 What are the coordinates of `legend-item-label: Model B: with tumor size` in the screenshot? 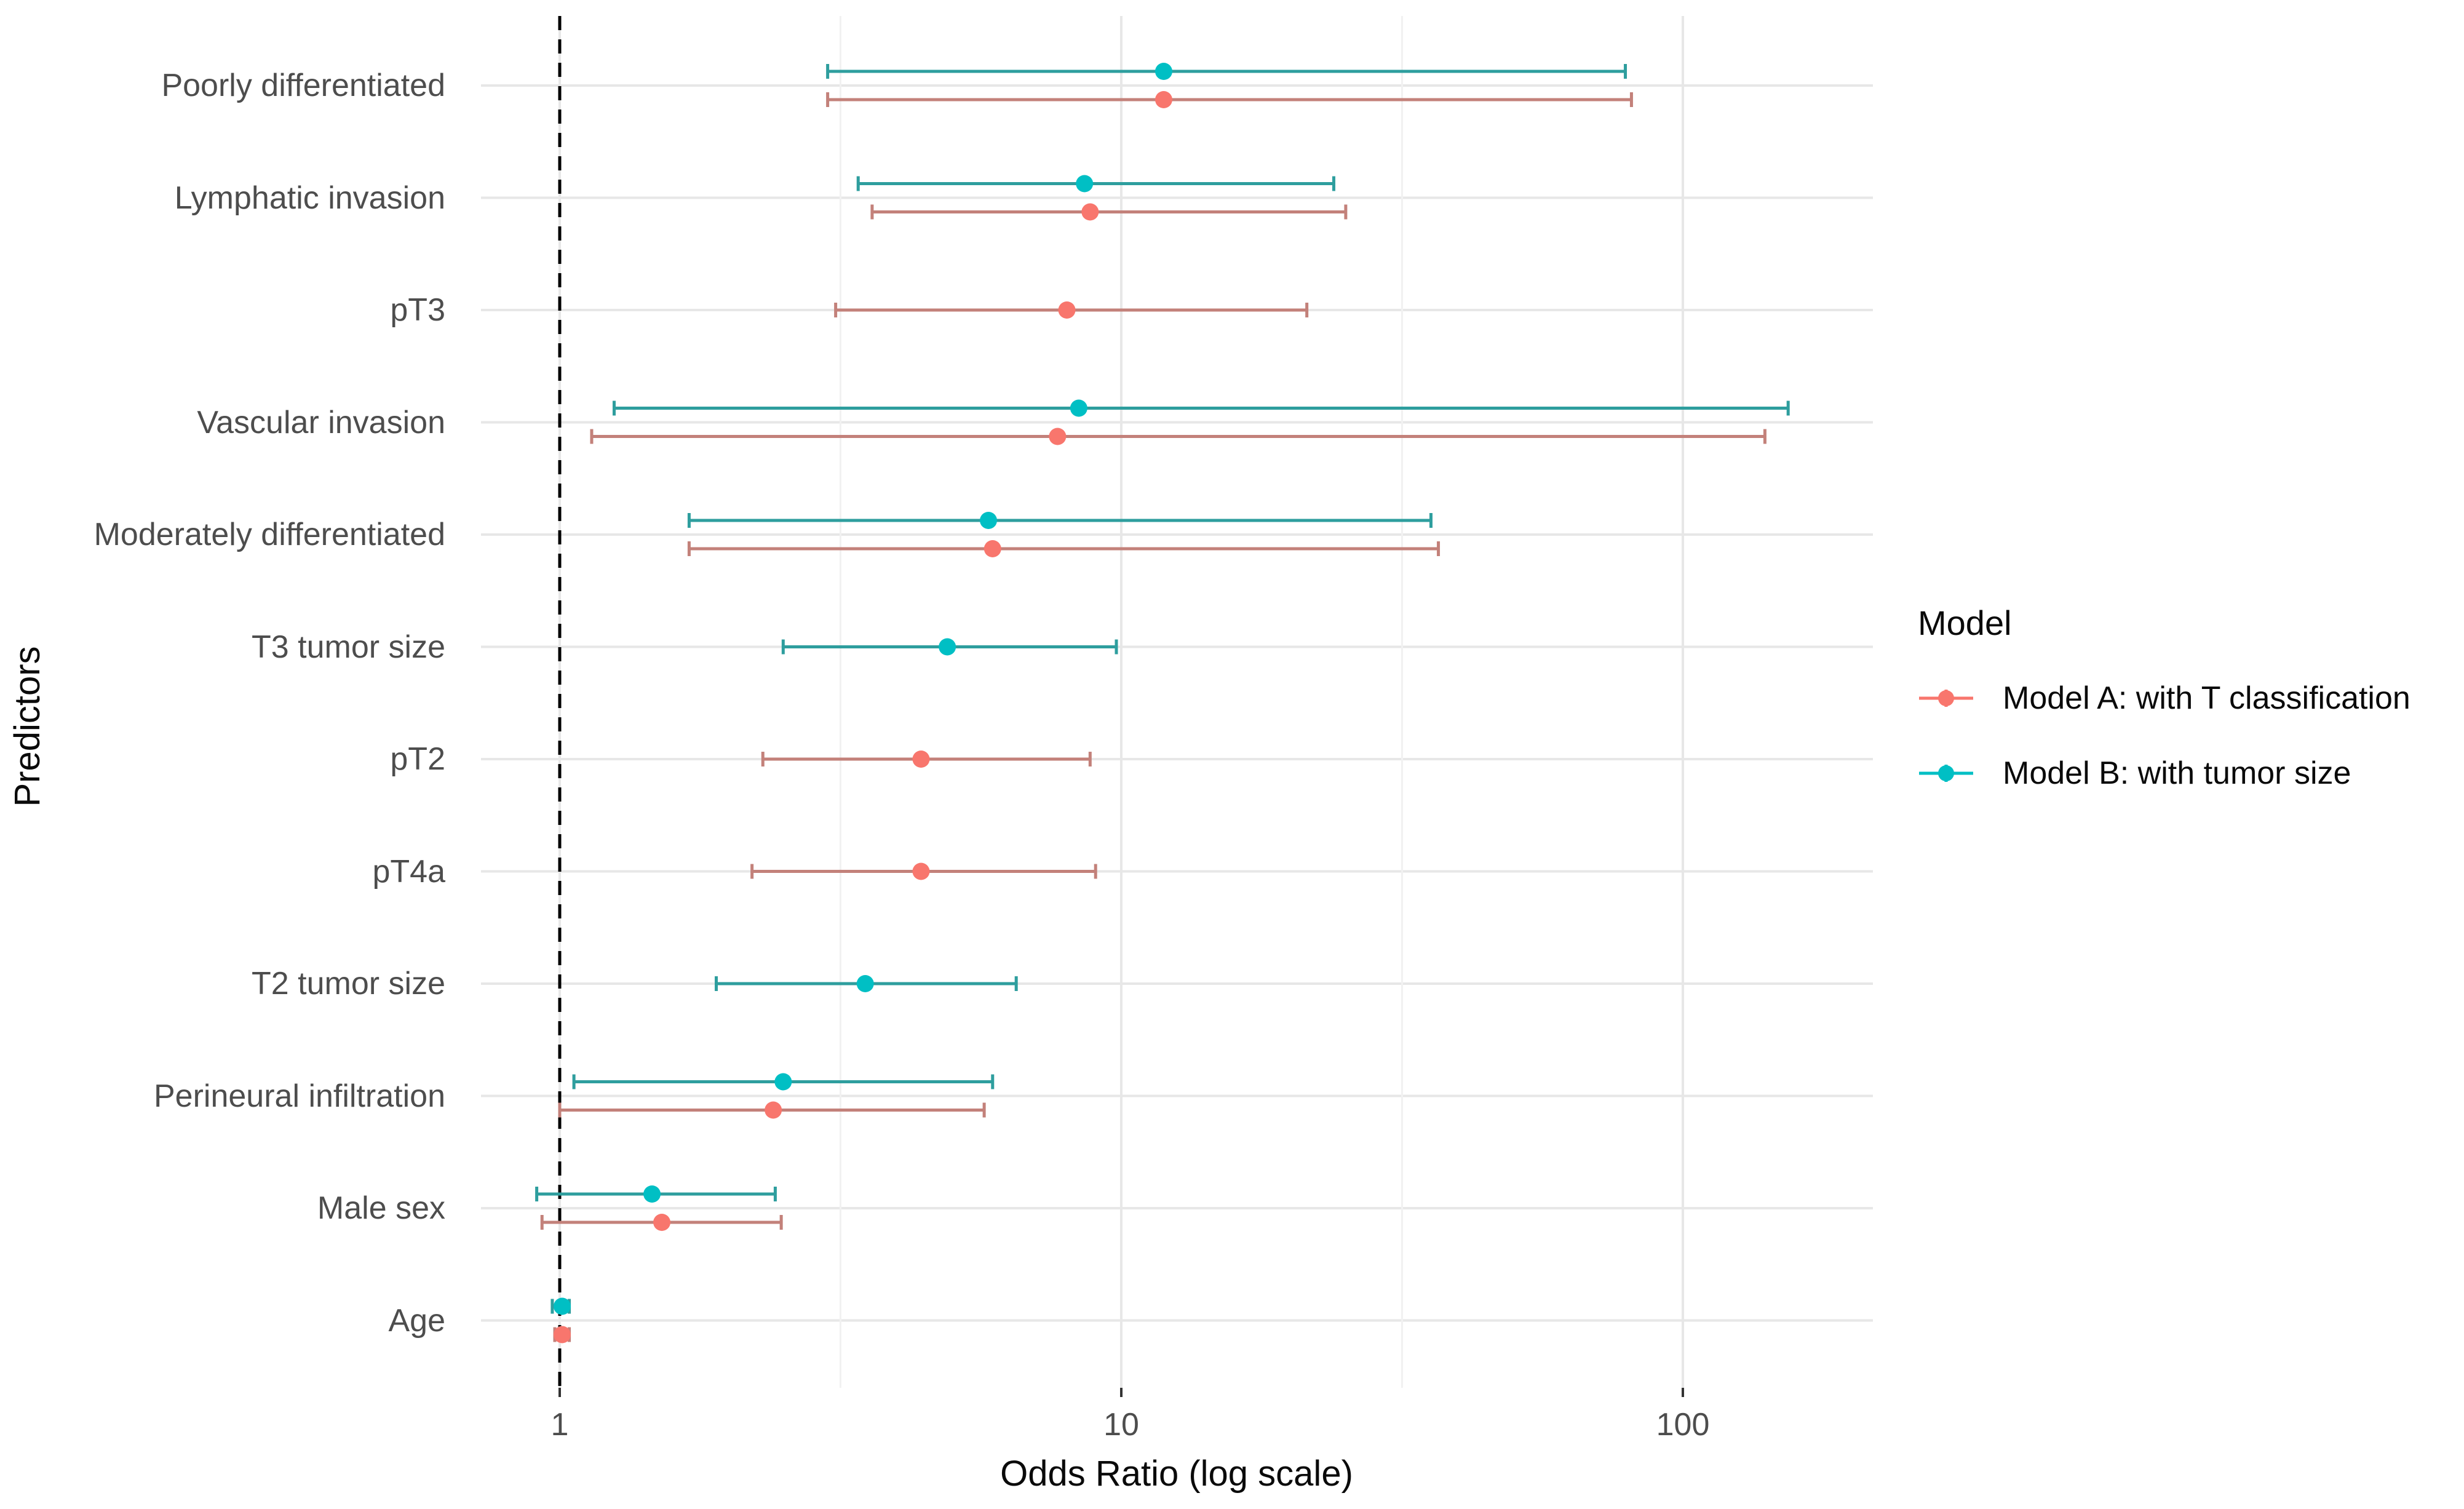 It's located at (2177, 773).